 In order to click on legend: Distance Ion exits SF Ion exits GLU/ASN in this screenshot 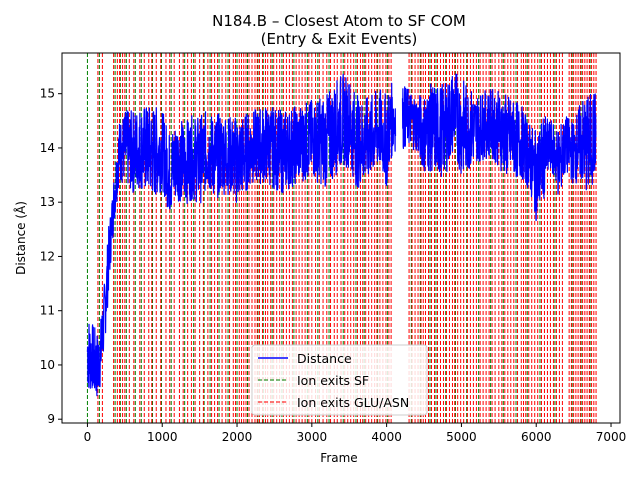, I will do `click(339, 380)`.